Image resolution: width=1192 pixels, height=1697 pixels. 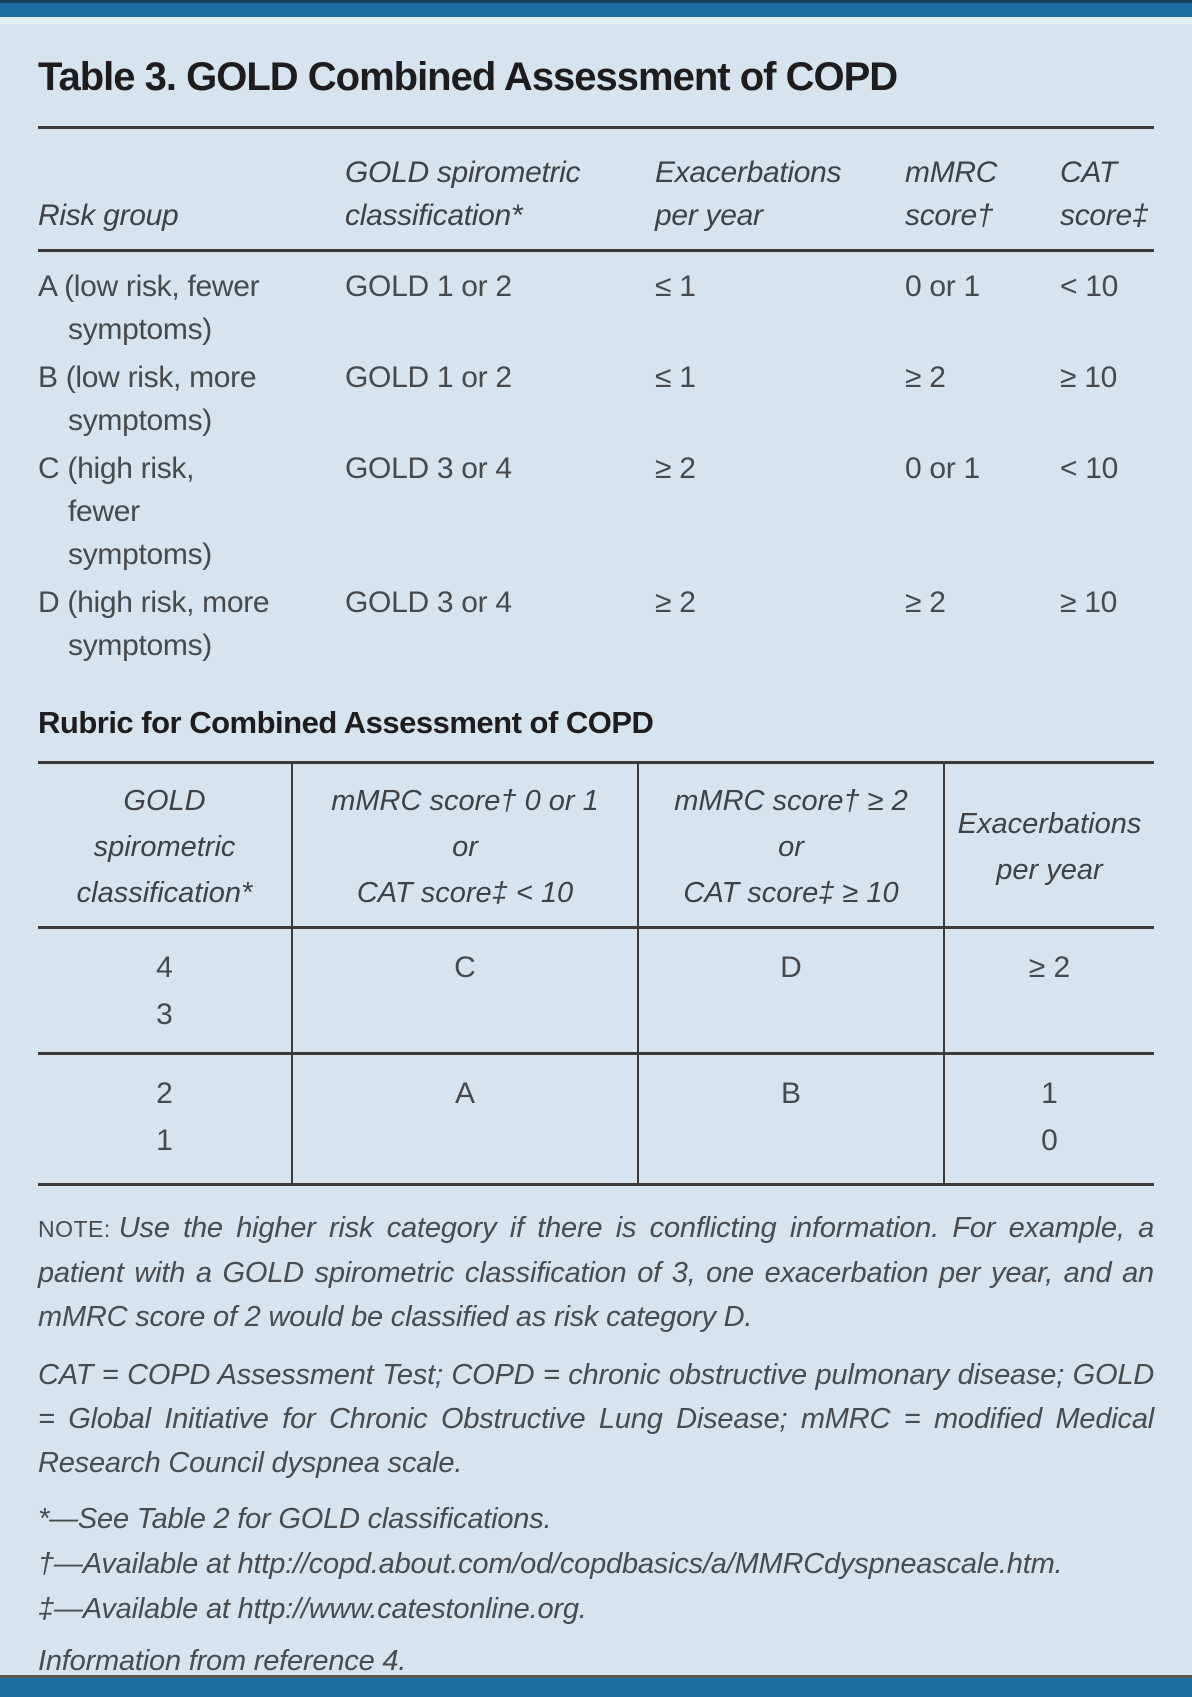 What do you see at coordinates (125, 511) in the screenshot?
I see `risk-group-cell: C (high risk, fewer symptoms)` at bounding box center [125, 511].